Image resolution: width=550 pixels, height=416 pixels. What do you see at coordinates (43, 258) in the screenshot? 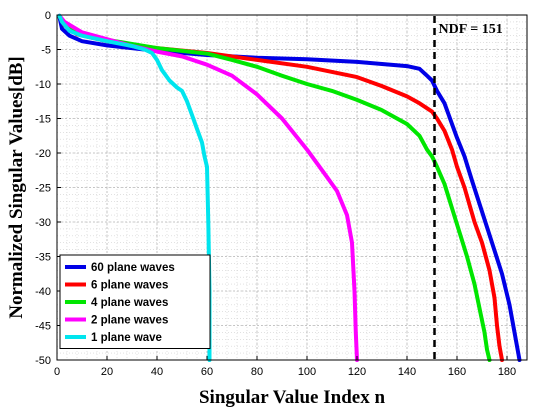
I see `y-tick-label: -35` at bounding box center [43, 258].